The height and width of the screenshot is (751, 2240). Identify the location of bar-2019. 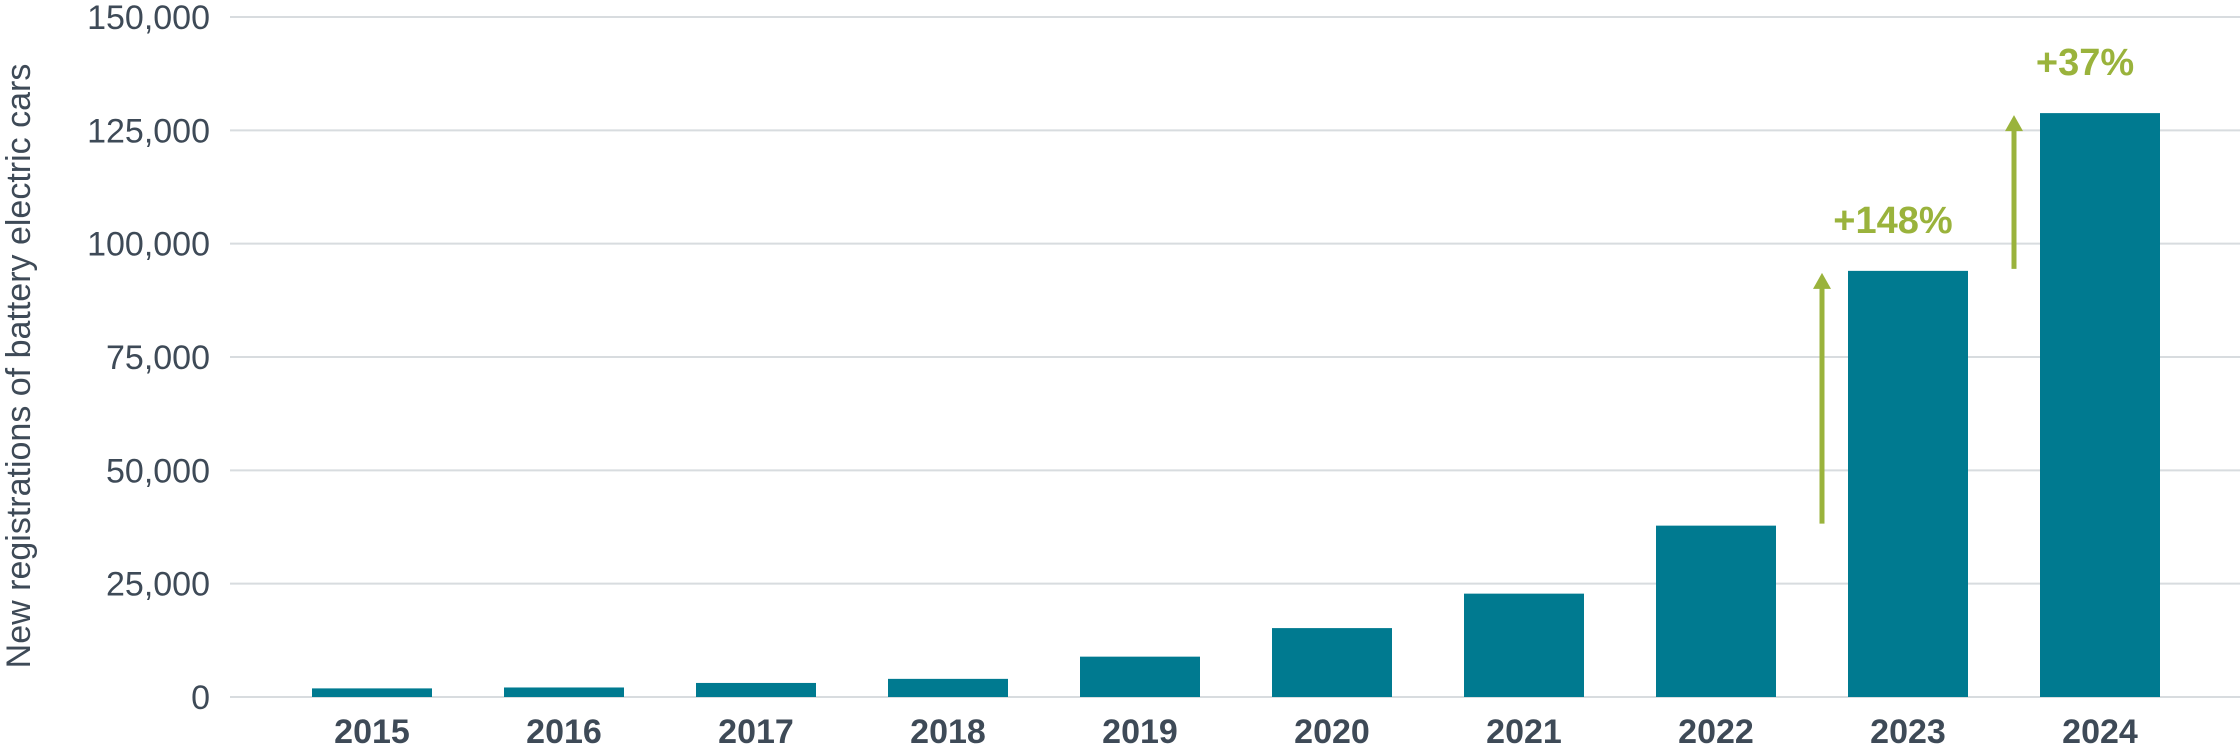
(1140, 676).